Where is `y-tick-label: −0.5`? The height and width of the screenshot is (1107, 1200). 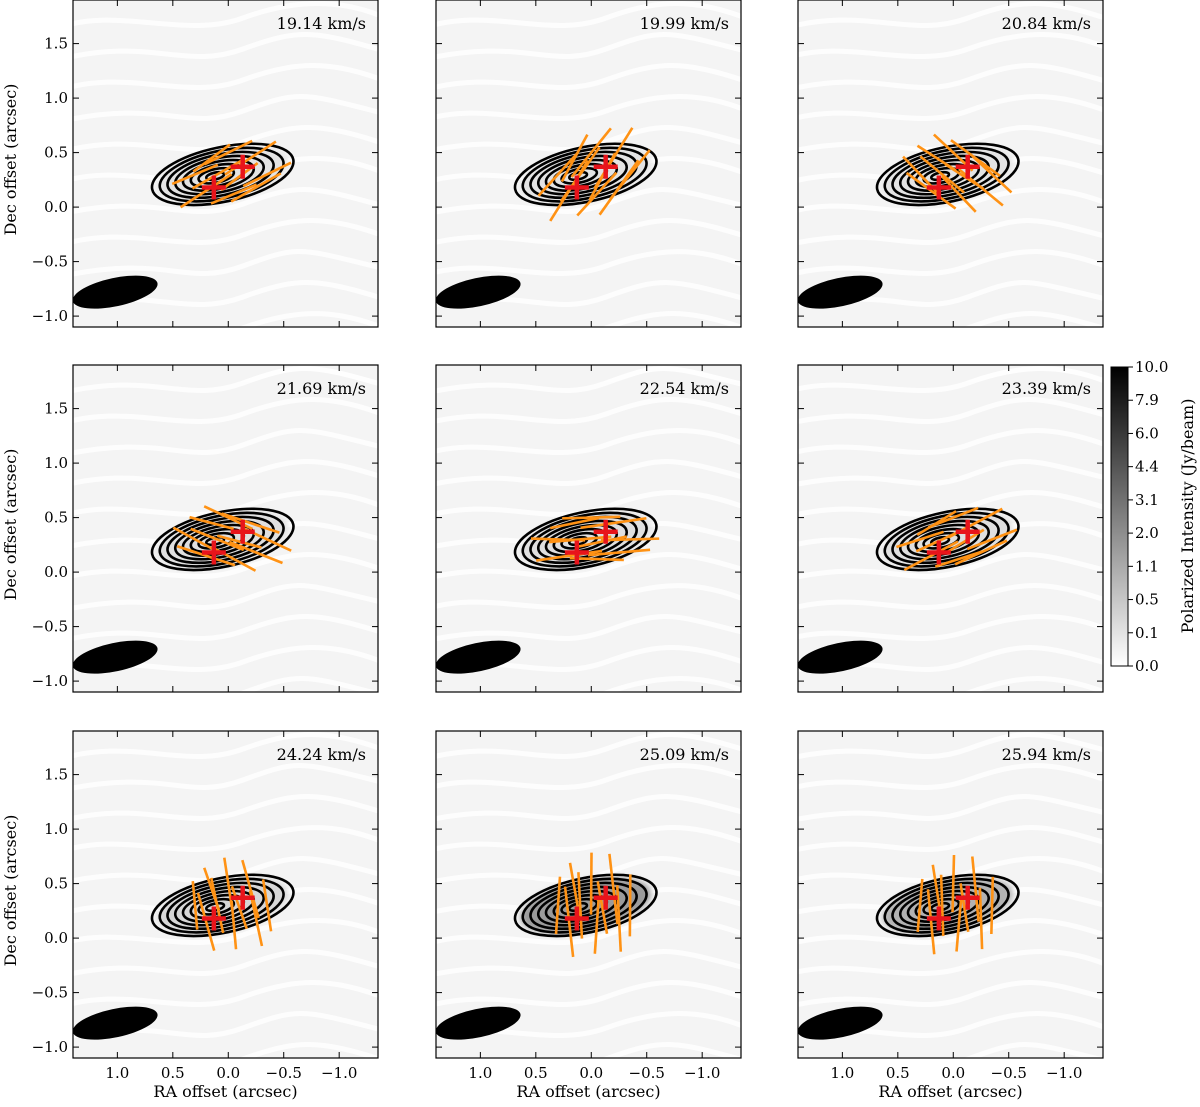
y-tick-label: −0.5 is located at coordinates (50, 262).